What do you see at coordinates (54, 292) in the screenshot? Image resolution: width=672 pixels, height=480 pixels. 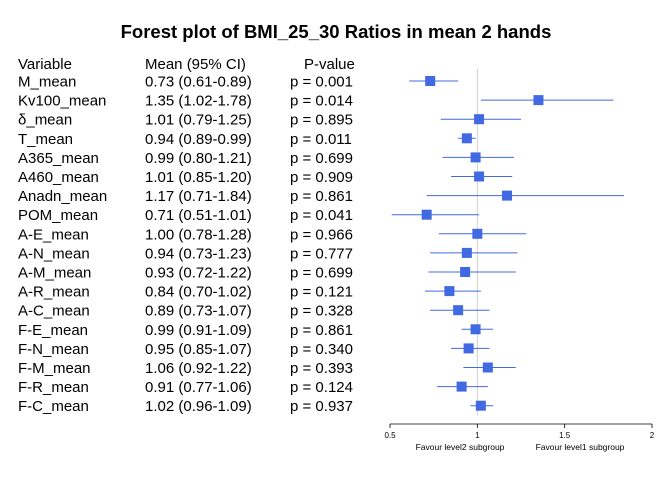 I see `row-variable: A-R_mean` at bounding box center [54, 292].